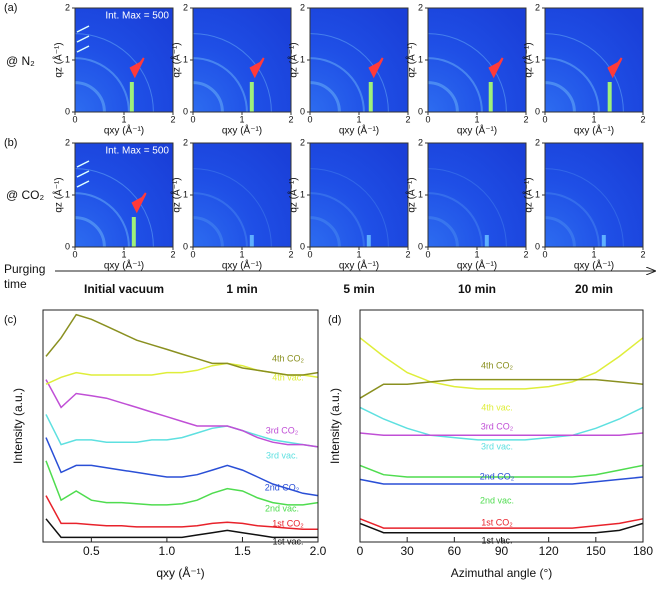 This screenshot has width=661, height=598. Describe the element at coordinates (502, 551) in the screenshot. I see `x-tick-label: 90` at that location.